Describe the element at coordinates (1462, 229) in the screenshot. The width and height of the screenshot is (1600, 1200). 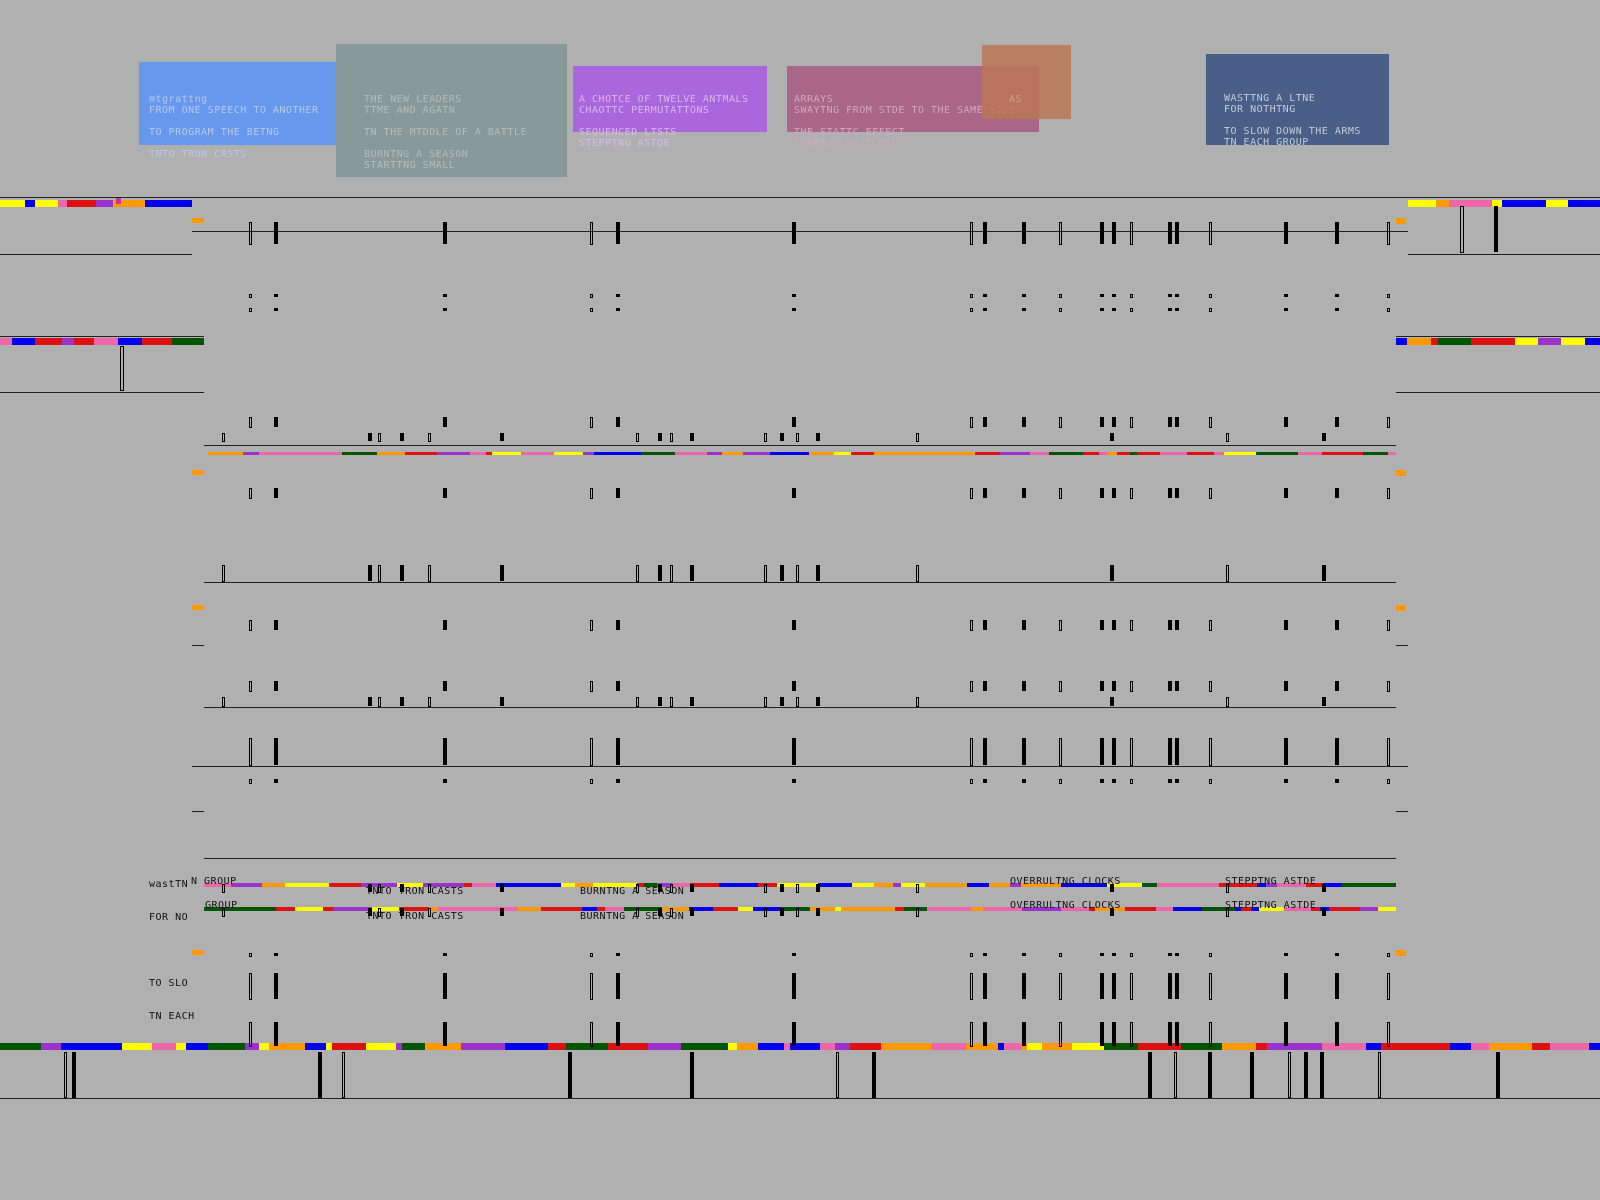
I see `tall-bar` at that location.